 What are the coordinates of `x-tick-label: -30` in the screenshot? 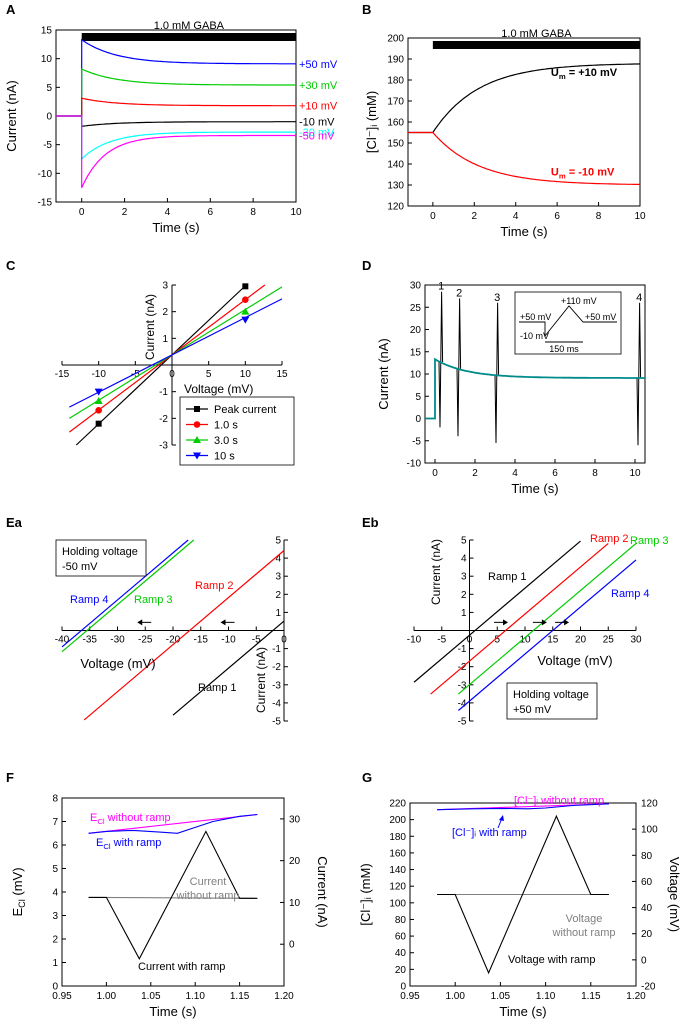 It's located at (117, 640).